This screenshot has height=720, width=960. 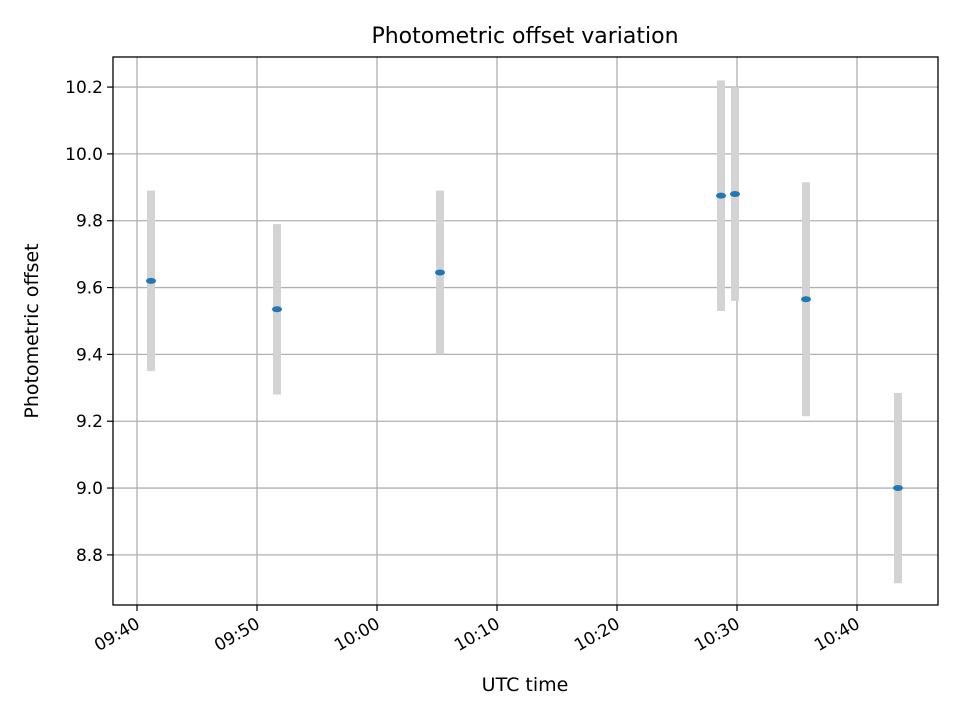 I want to click on y-tick-label: 9.2, so click(x=89, y=422).